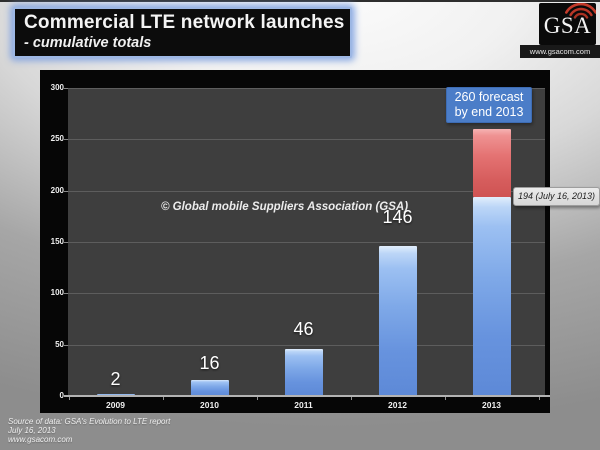  I want to click on y-axis-label-100: 100, so click(57, 292).